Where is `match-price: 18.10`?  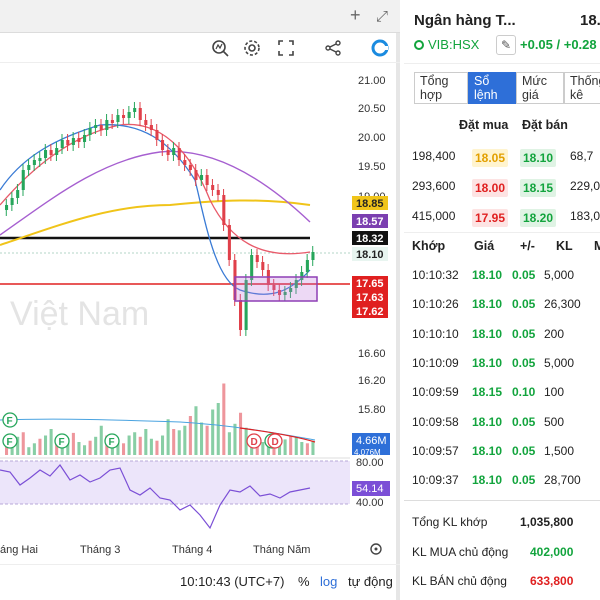
match-price: 18.10 is located at coordinates (487, 362).